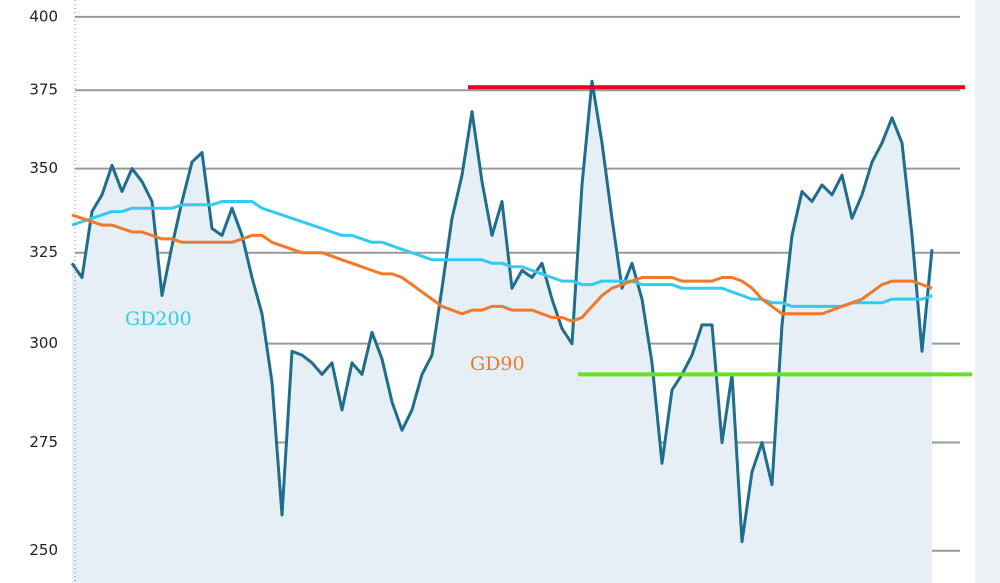  What do you see at coordinates (43, 90) in the screenshot?
I see `y-tick-label: 375` at bounding box center [43, 90].